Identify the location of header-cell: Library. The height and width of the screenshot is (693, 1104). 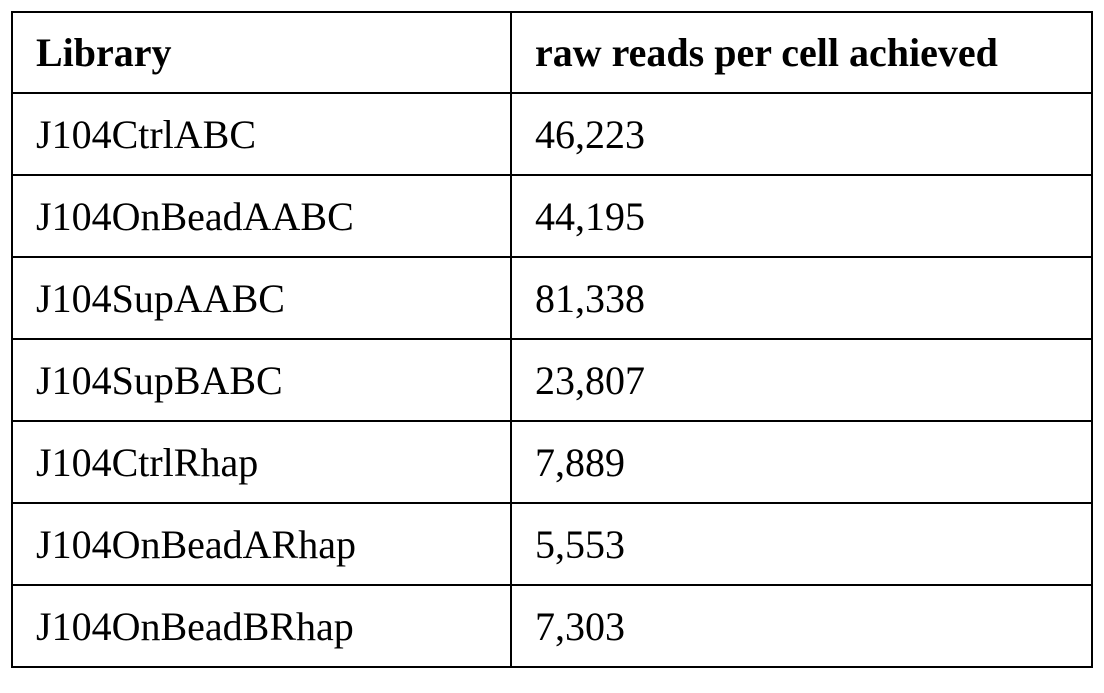
(261, 52).